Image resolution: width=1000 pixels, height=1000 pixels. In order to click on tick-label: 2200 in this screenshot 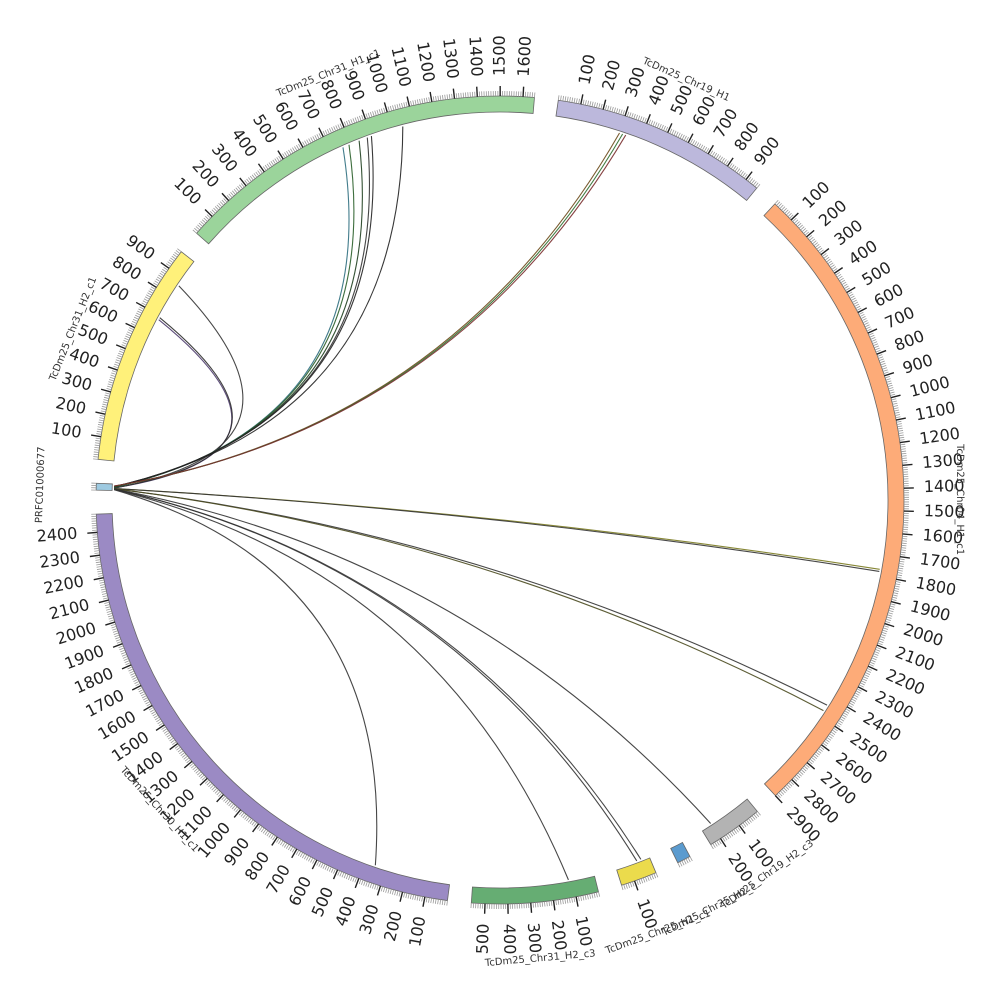, I will do `click(64, 584)`.